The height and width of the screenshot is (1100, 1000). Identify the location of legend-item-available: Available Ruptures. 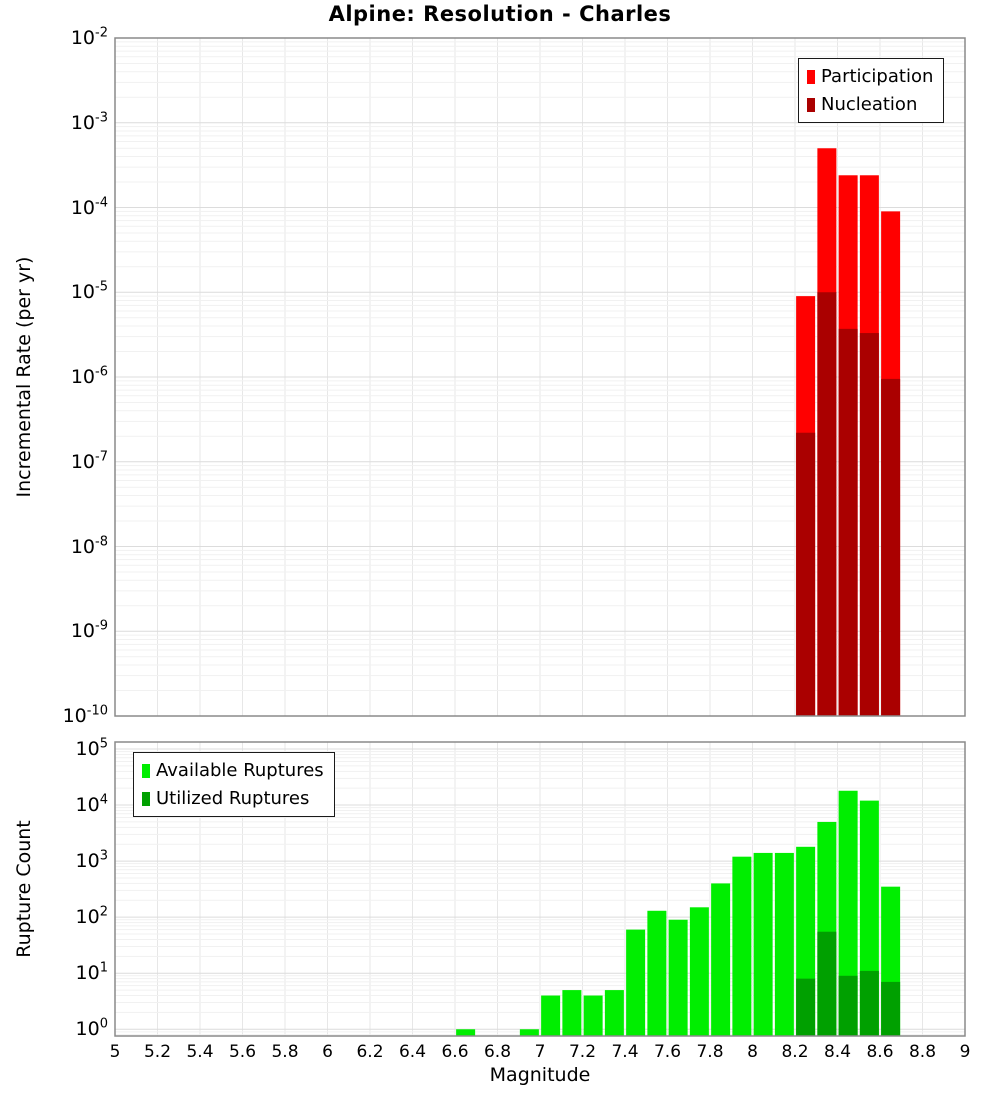
(233, 770).